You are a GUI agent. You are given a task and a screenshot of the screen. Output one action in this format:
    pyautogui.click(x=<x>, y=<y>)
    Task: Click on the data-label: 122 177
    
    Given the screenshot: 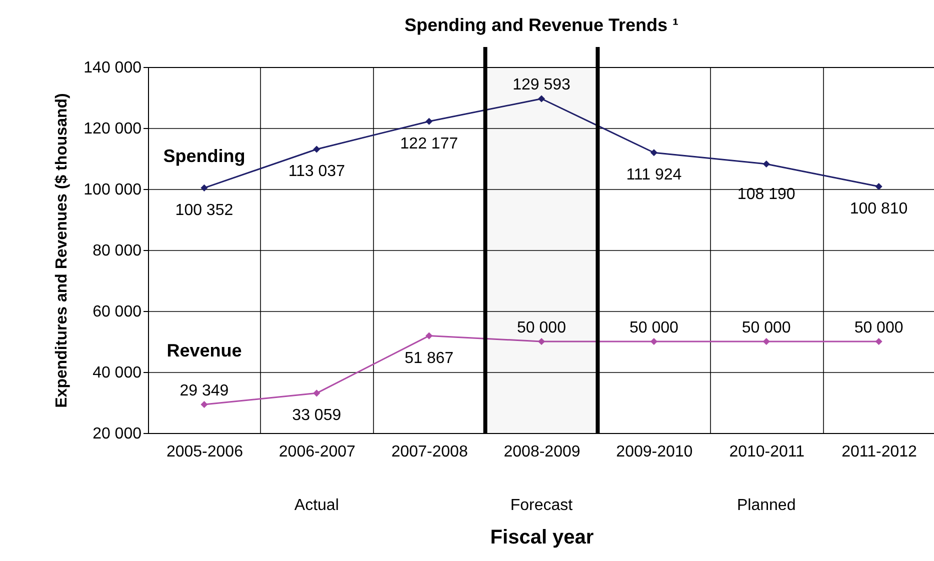 What is the action you would take?
    pyautogui.click(x=429, y=143)
    